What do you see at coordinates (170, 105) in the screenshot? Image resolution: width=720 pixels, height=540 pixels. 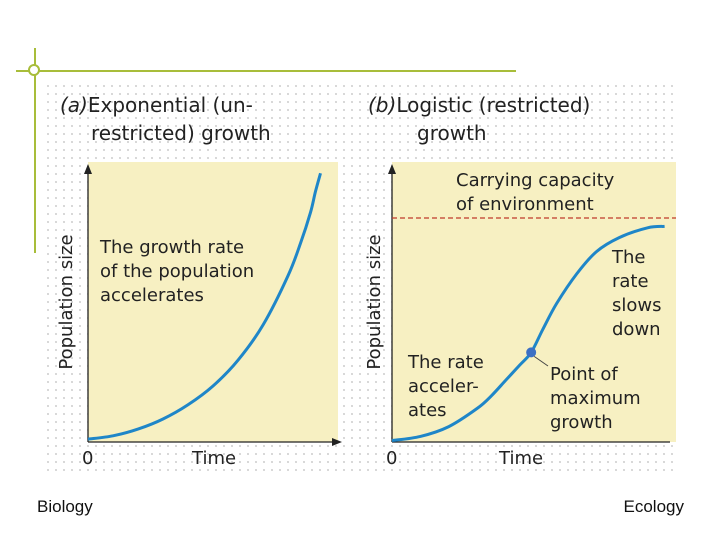 I see `panel-a-title-line-1: Exponential (un-` at bounding box center [170, 105].